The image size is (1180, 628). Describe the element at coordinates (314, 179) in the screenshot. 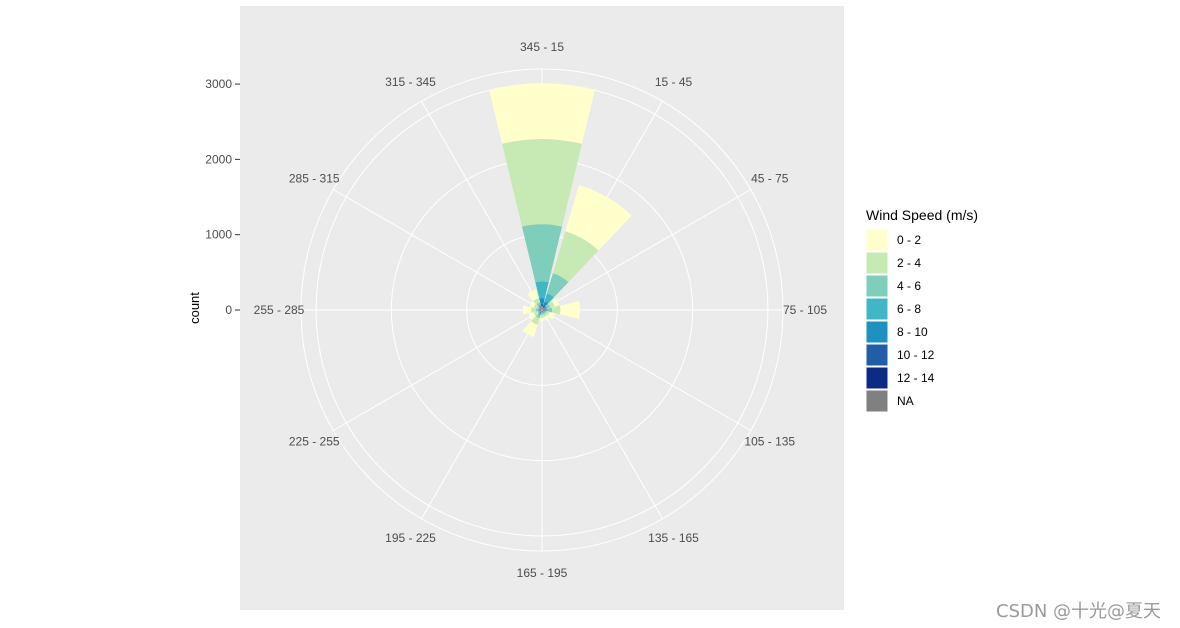

I see `direction-label: 285 - 315` at that location.